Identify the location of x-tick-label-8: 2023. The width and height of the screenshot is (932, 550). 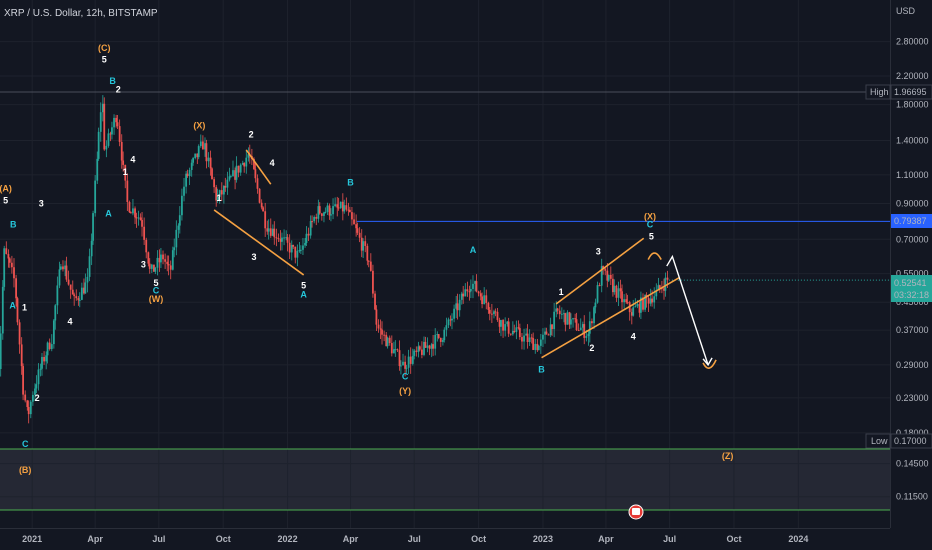
(543, 539).